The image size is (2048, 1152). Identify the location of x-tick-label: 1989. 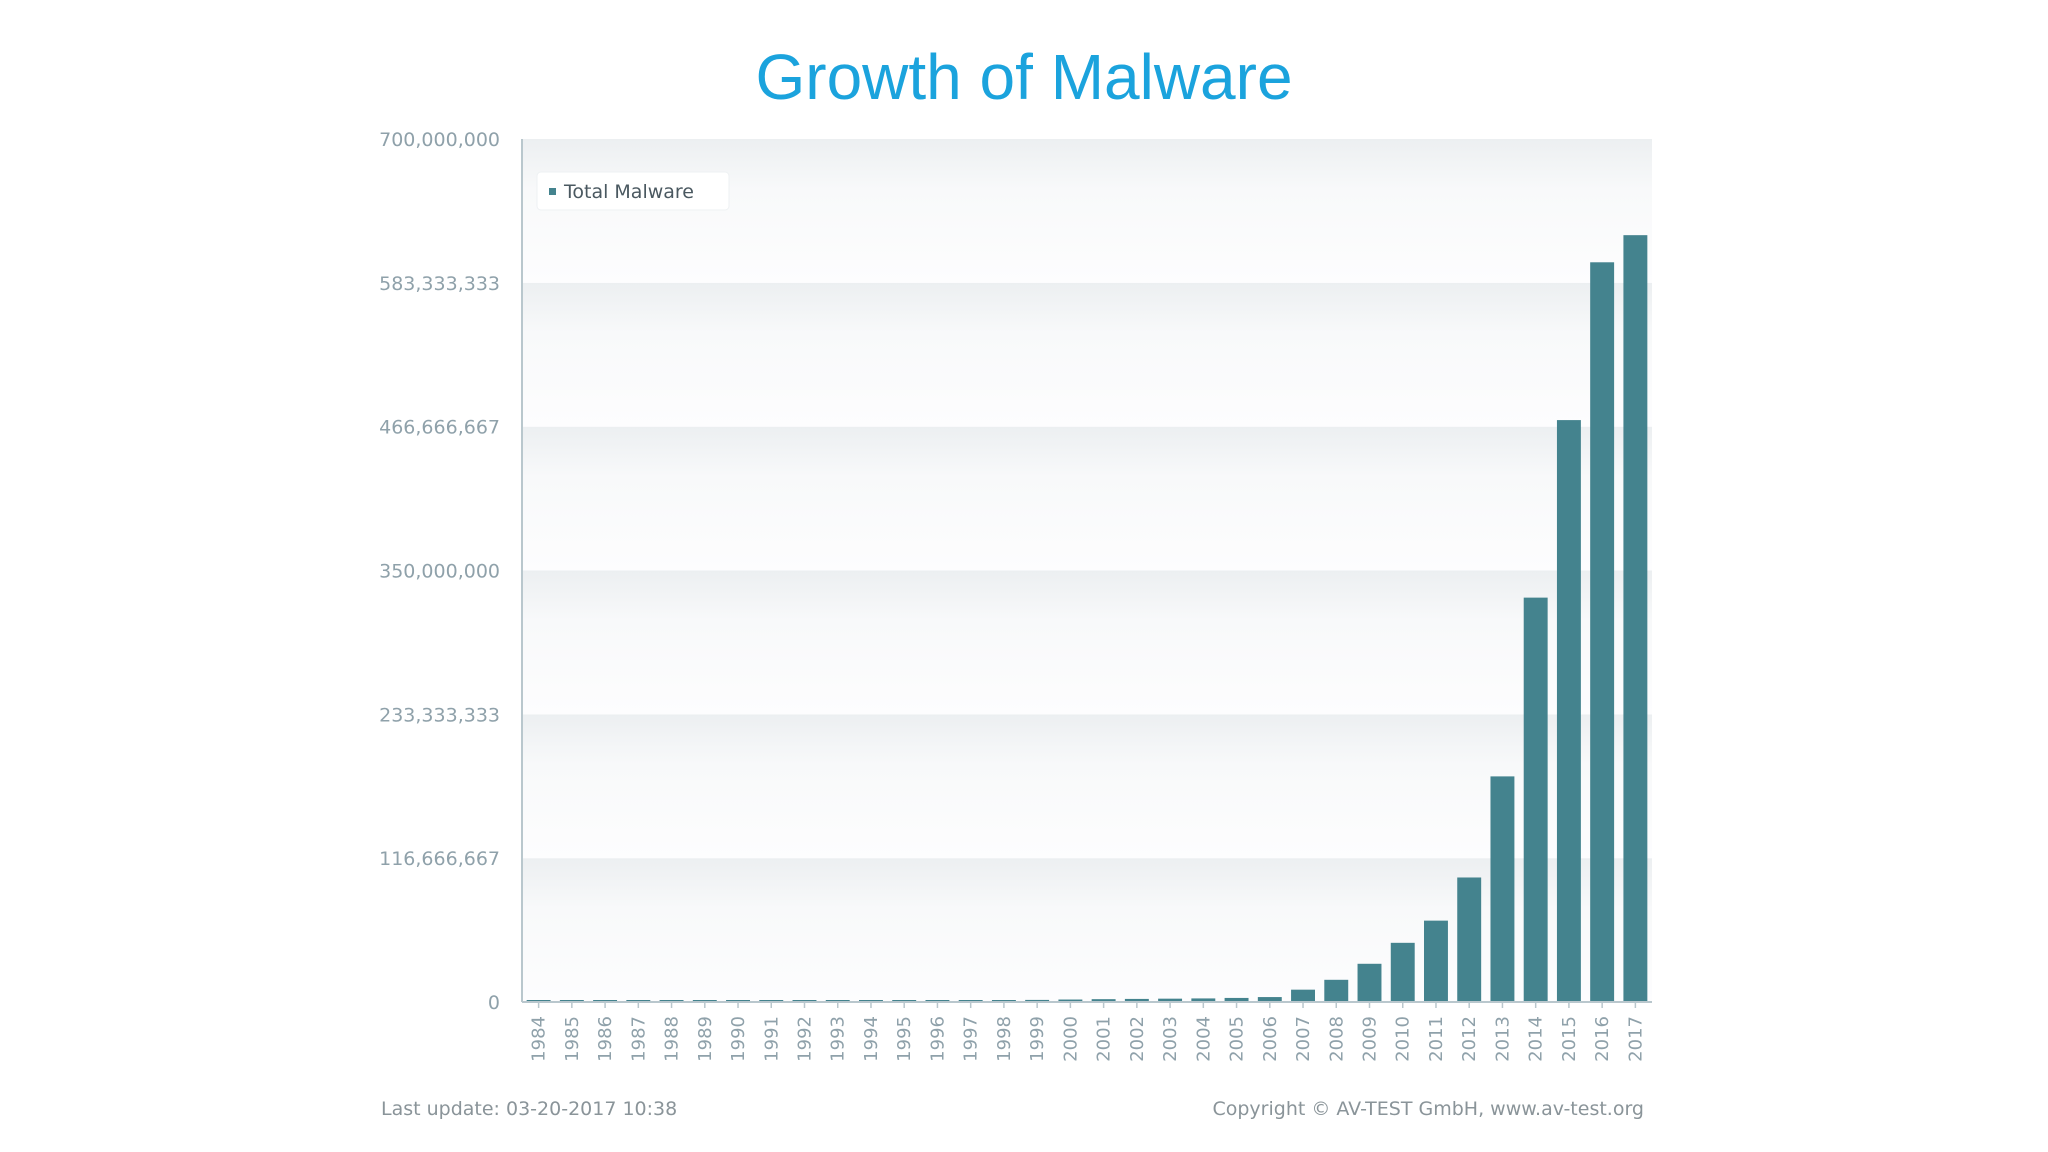
(705, 1039).